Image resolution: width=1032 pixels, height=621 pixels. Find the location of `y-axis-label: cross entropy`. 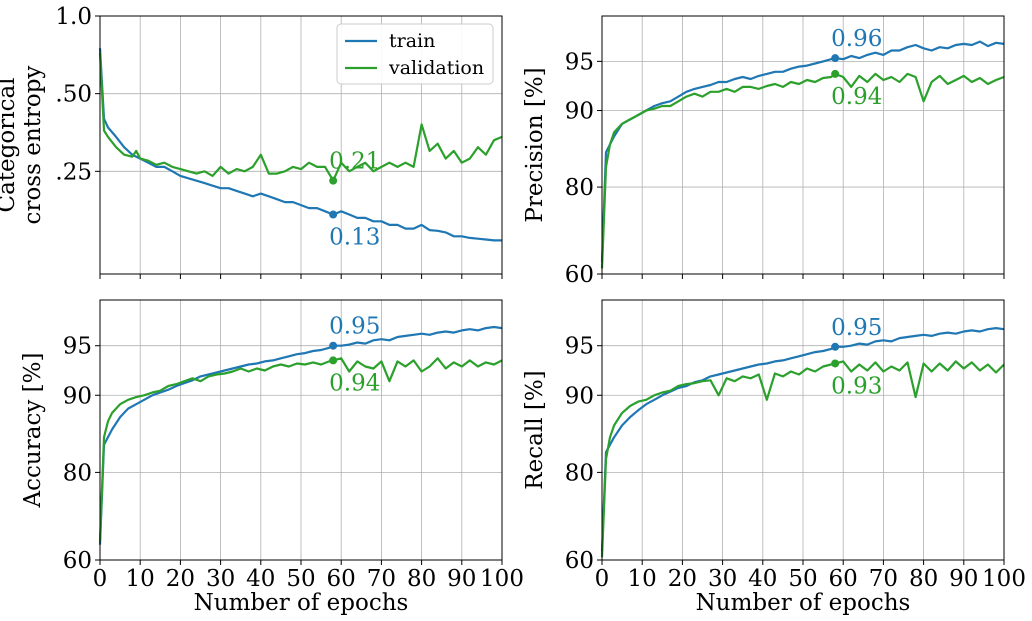

y-axis-label: cross entropy is located at coordinates (33, 145).